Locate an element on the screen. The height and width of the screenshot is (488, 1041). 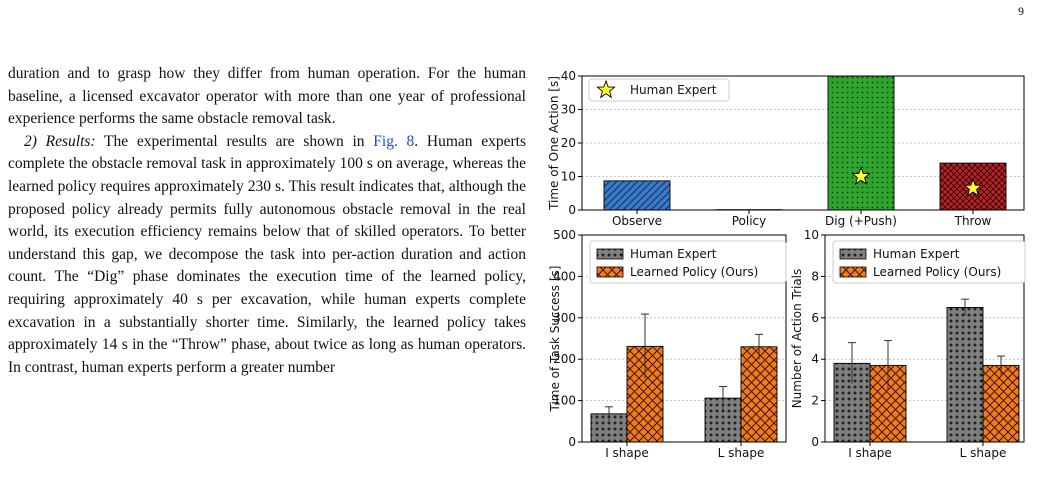
x-tick-label: Throw is located at coordinates (973, 221).